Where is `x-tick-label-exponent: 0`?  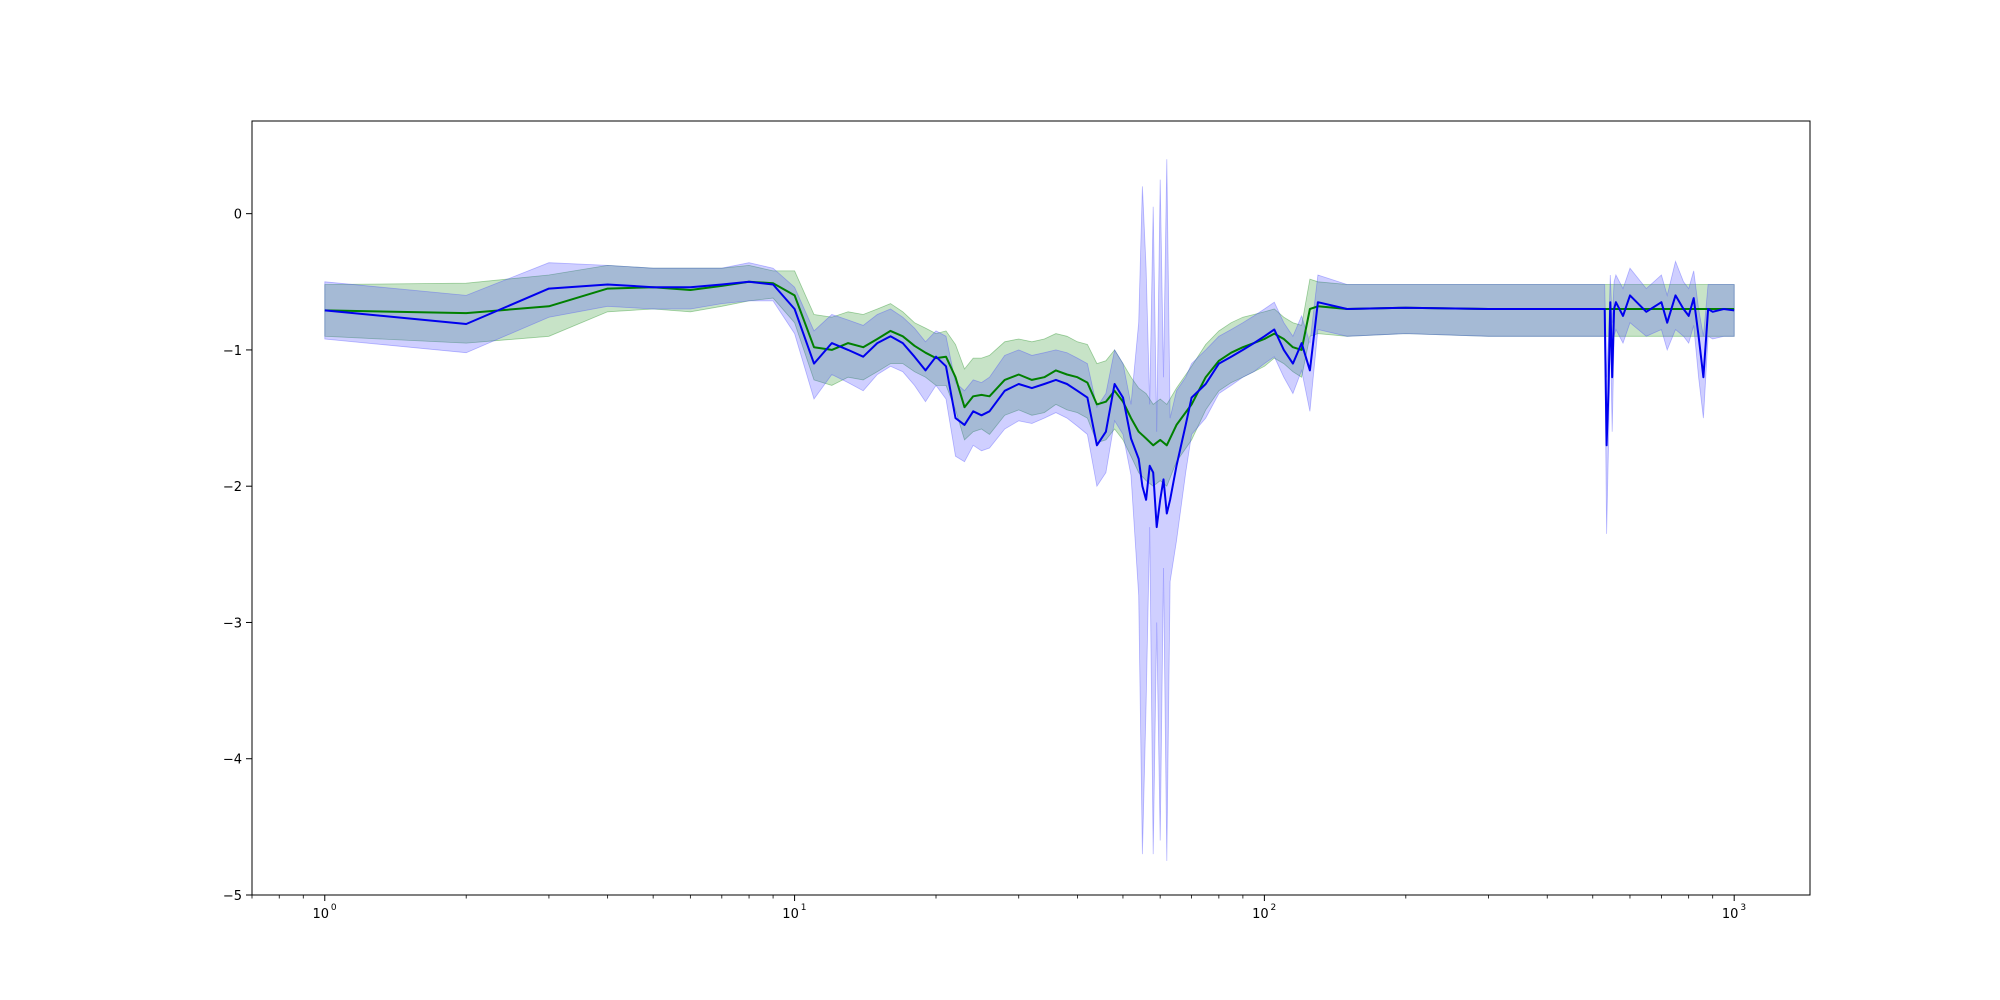 x-tick-label-exponent: 0 is located at coordinates (334, 908).